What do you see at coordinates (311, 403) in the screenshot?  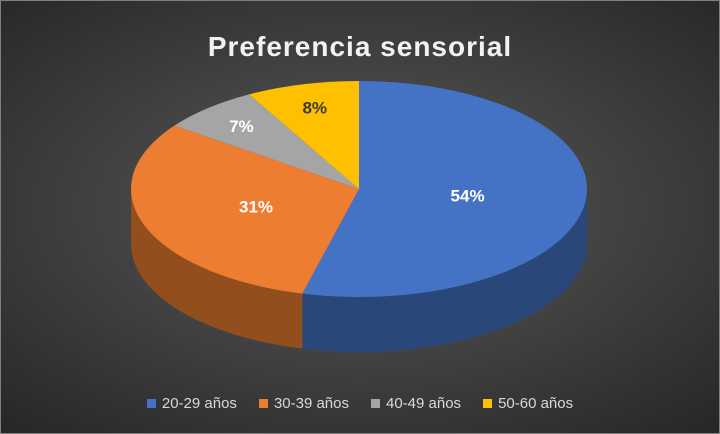 I see `legend-label-30-39: 30-39 años` at bounding box center [311, 403].